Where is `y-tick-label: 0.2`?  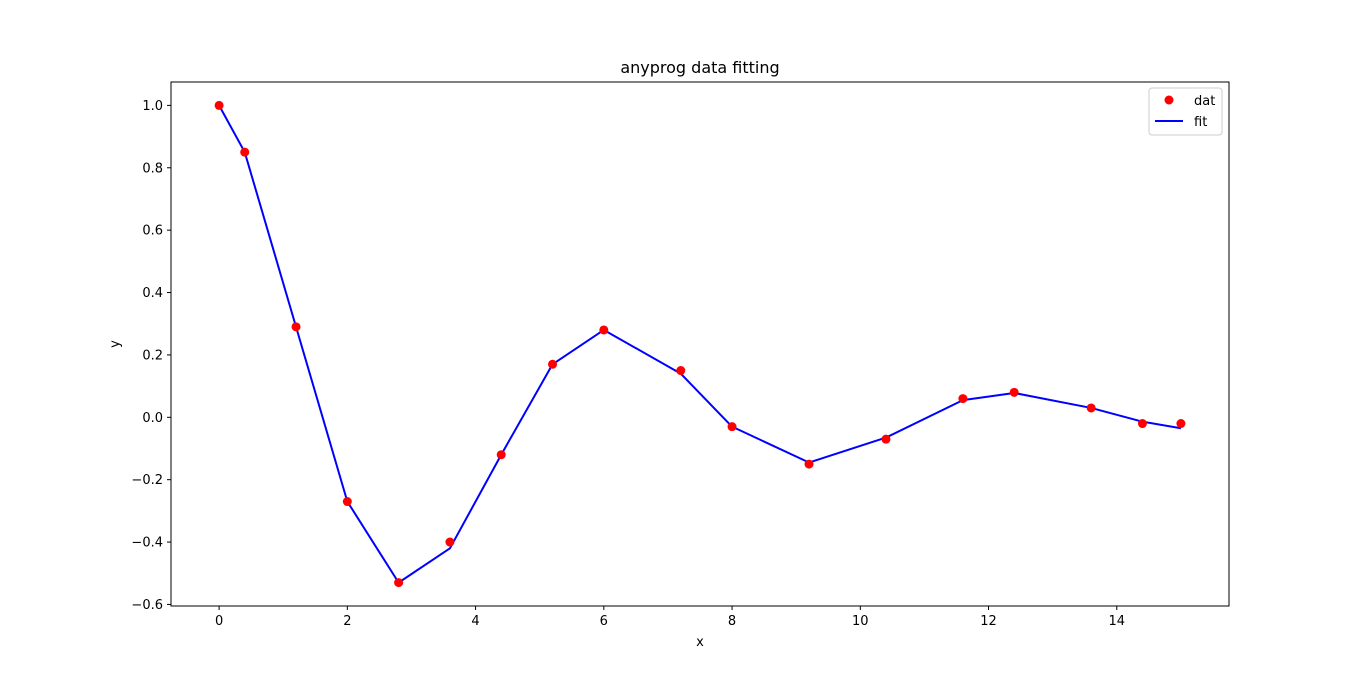
y-tick-label: 0.2 is located at coordinates (152, 355).